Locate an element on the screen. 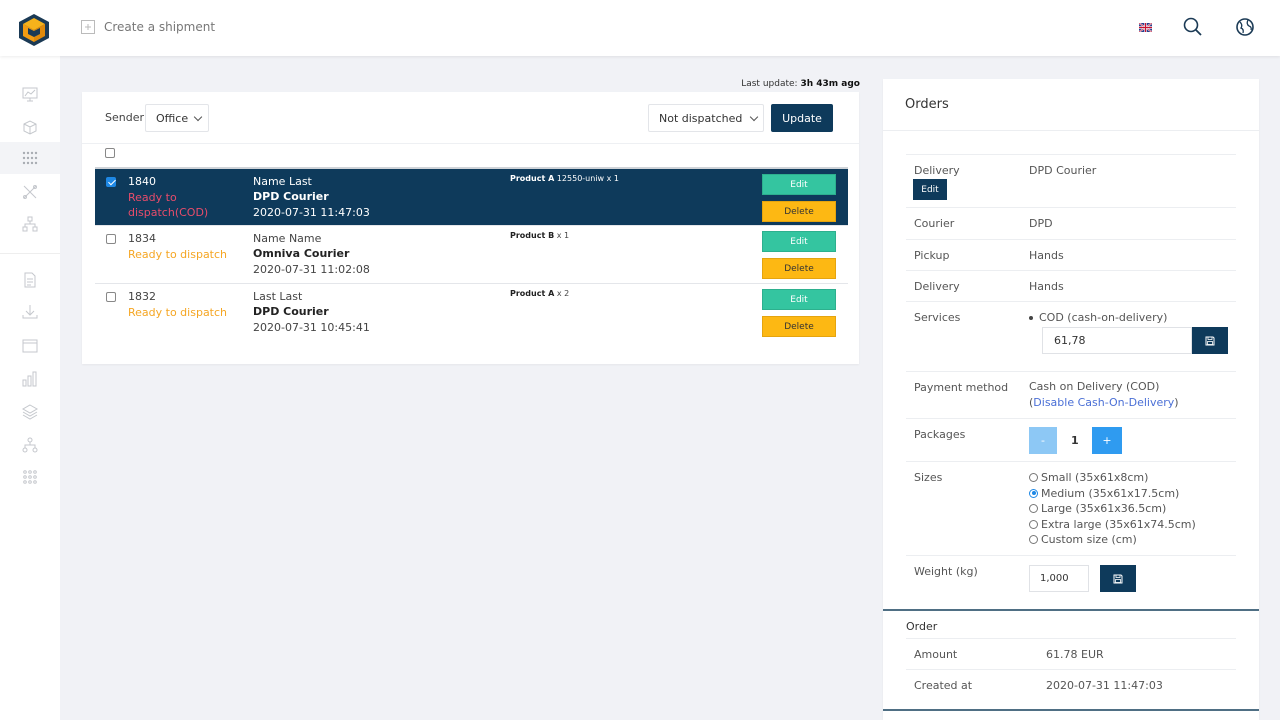 The height and width of the screenshot is (720, 1280). packages-increment-button: + is located at coordinates (1107, 440).